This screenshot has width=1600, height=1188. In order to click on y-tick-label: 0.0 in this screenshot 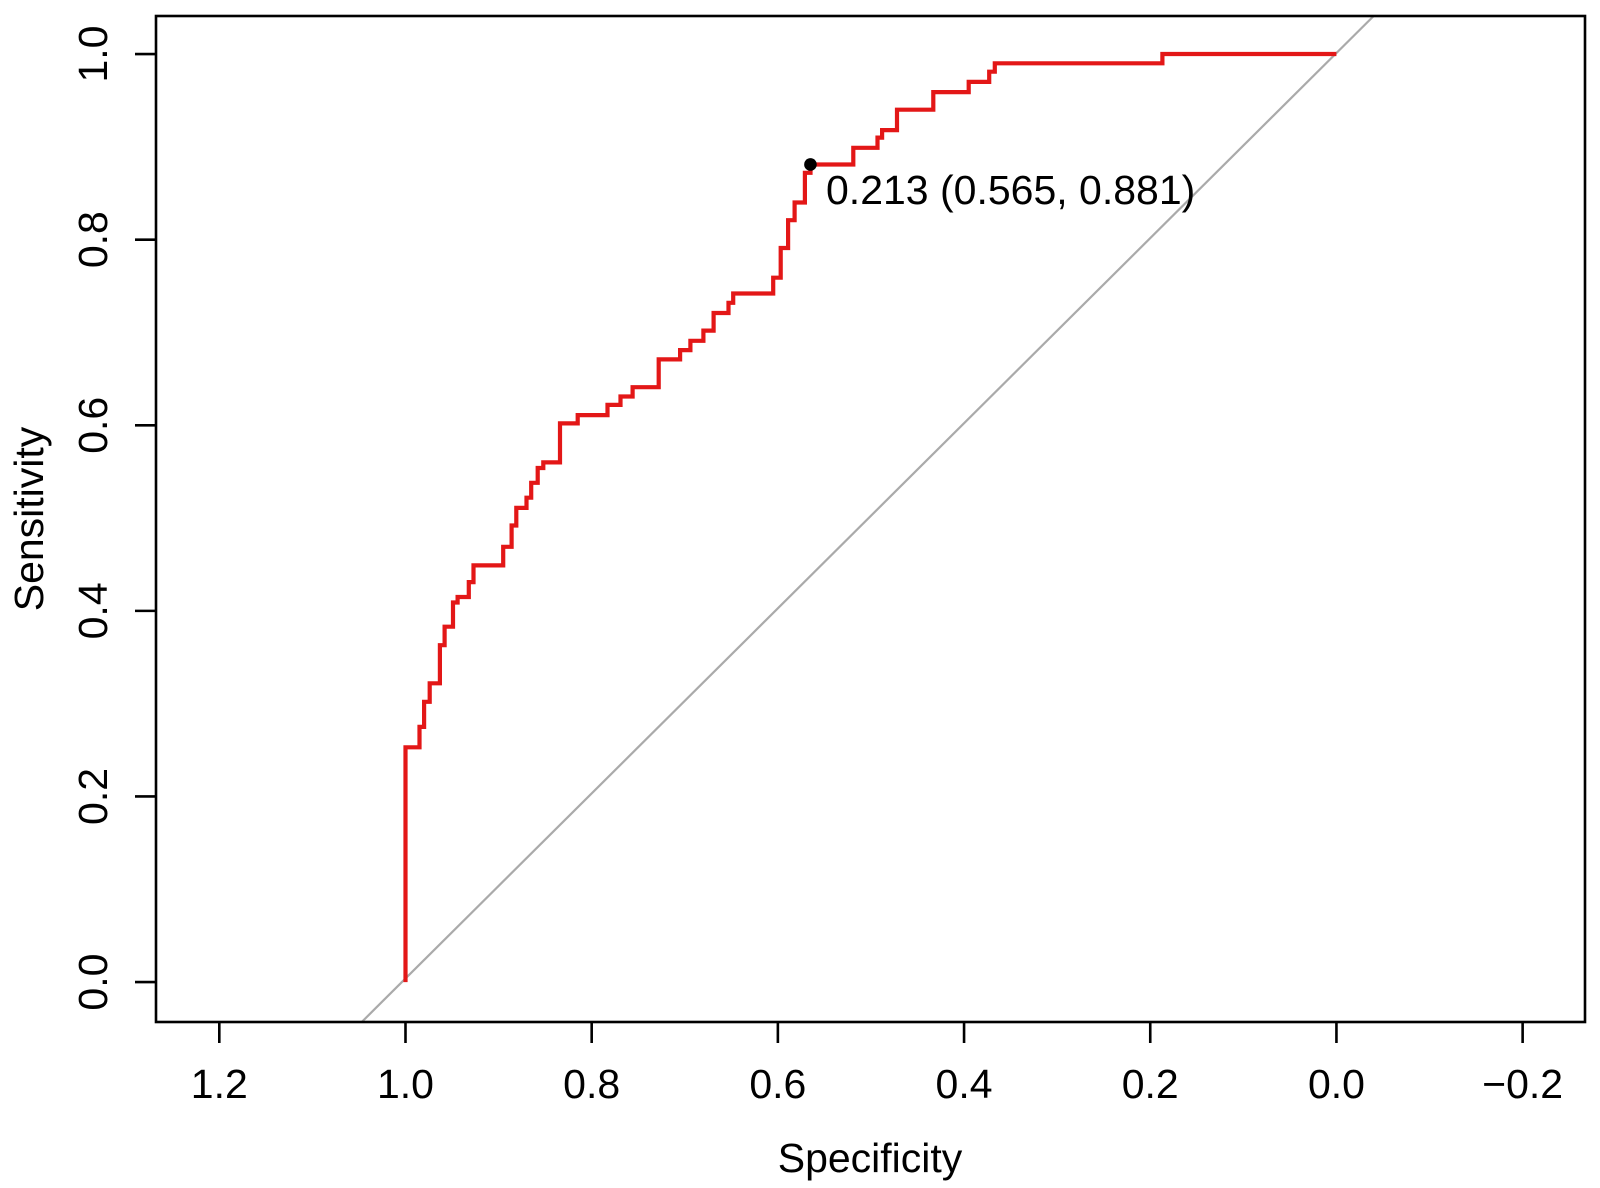, I will do `click(93, 982)`.